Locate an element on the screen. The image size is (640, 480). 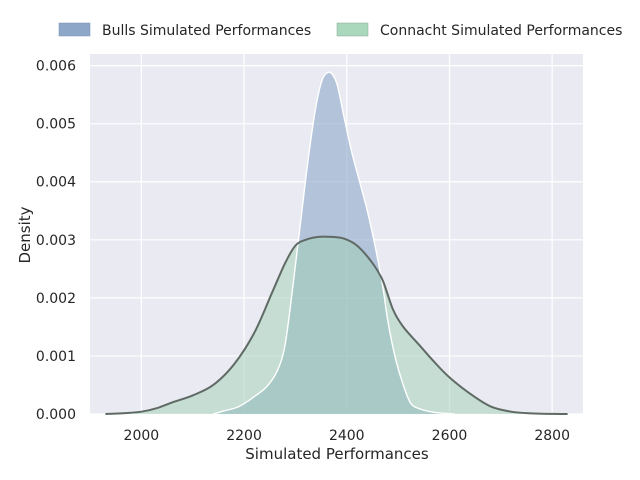
y-tick-label: 0.004 is located at coordinates (56, 183).